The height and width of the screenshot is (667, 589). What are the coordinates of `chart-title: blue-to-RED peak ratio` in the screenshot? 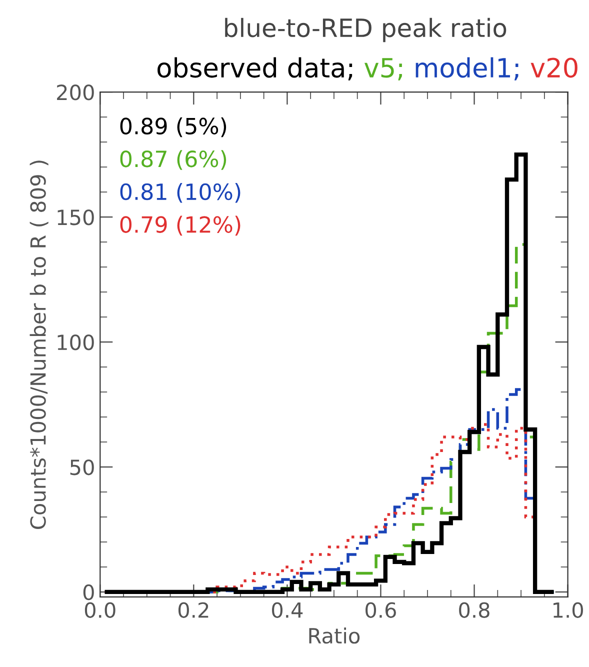 It's located at (365, 30).